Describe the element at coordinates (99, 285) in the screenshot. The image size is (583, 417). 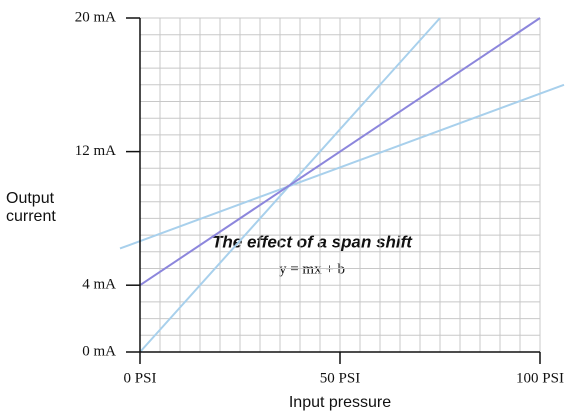
I see `y-tick-label: 4 mA` at that location.